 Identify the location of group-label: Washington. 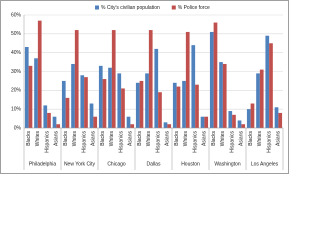
(227, 164).